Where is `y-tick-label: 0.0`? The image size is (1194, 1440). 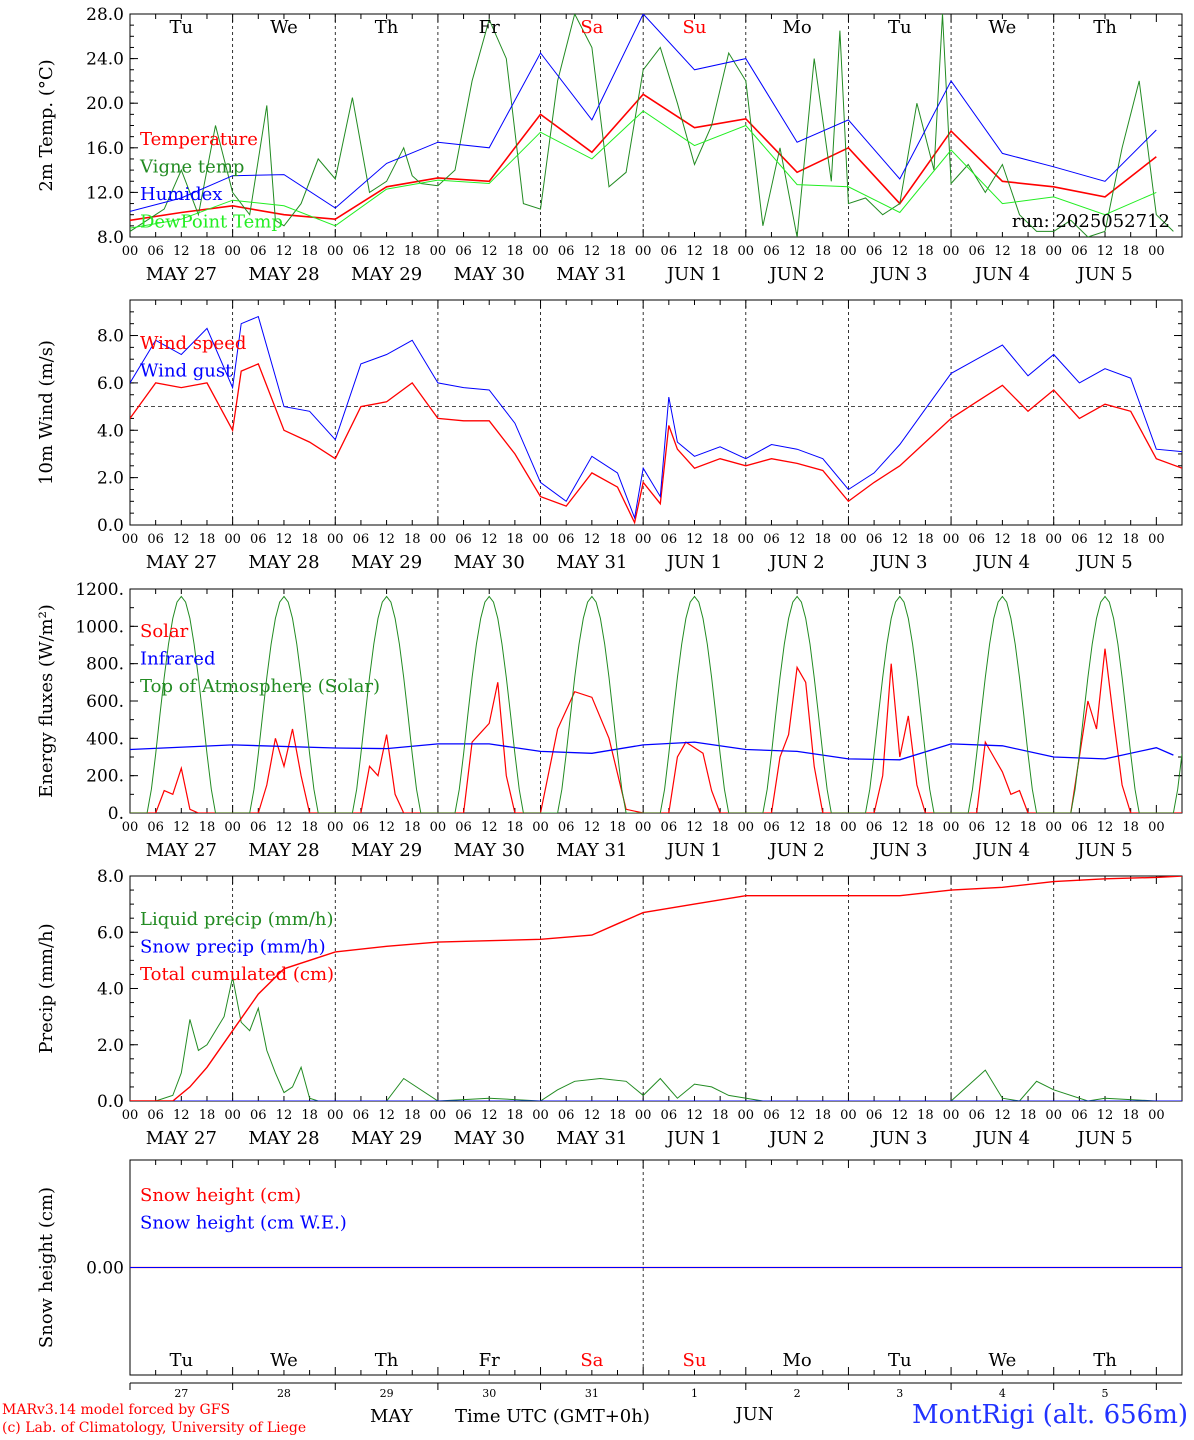 y-tick-label: 0.0 is located at coordinates (110, 526).